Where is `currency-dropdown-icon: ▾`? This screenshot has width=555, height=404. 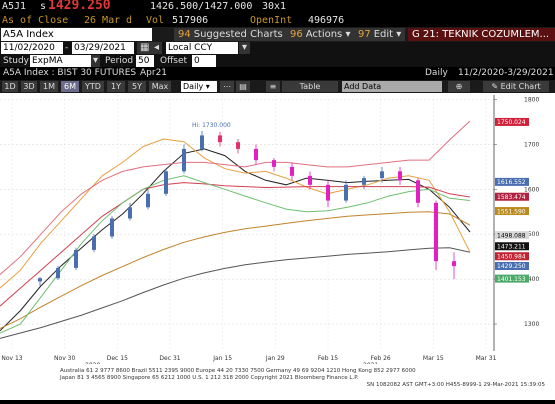
currency-dropdown-icon: ▾ is located at coordinates (245, 48).